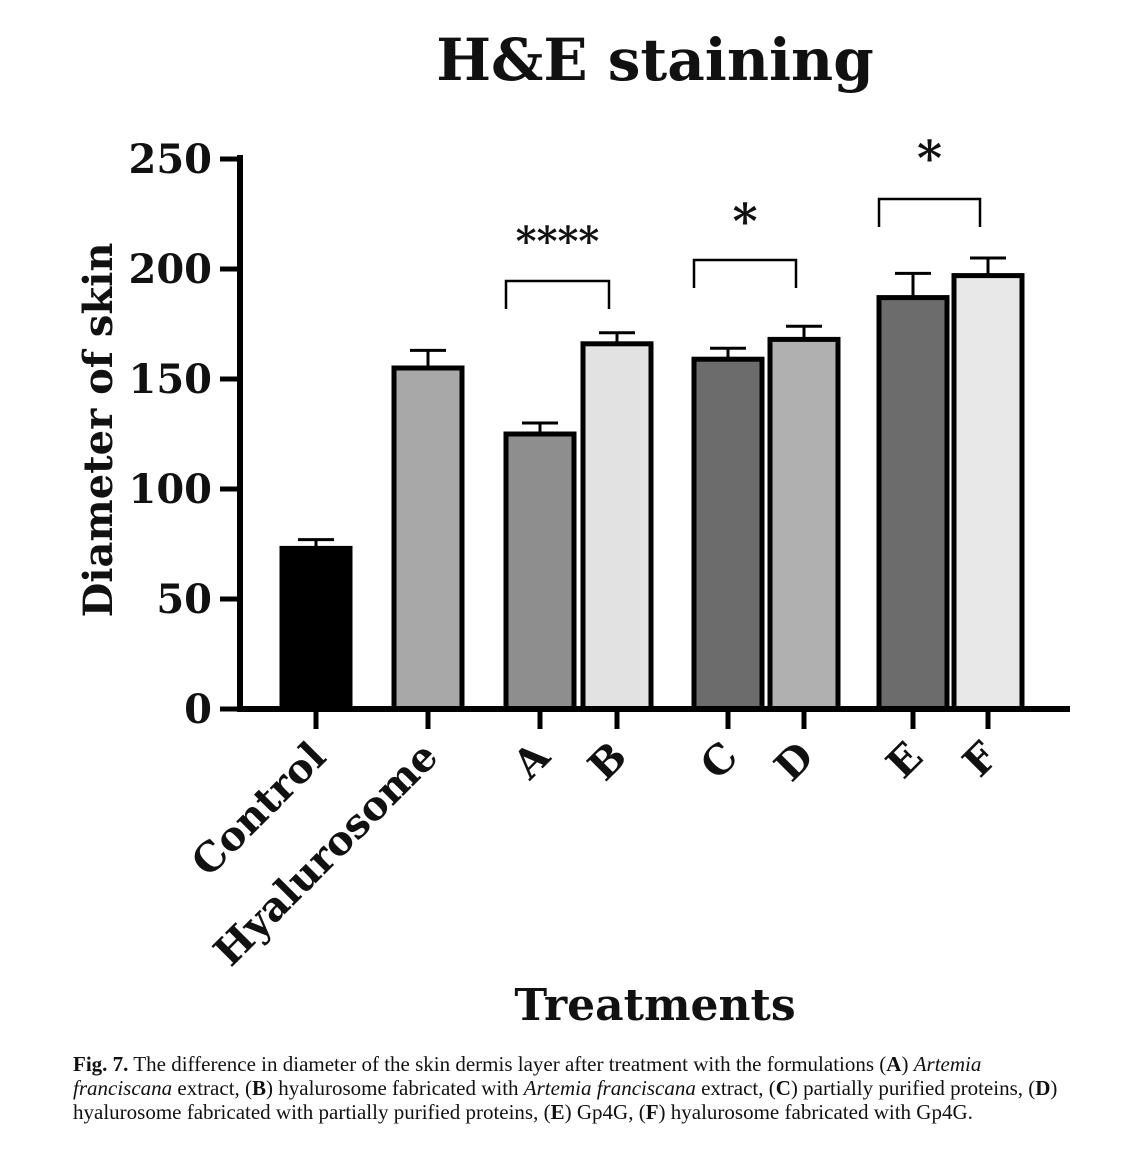 Image resolution: width=1145 pixels, height=1169 pixels. What do you see at coordinates (794, 762) in the screenshot?
I see `x-tick-label: D` at bounding box center [794, 762].